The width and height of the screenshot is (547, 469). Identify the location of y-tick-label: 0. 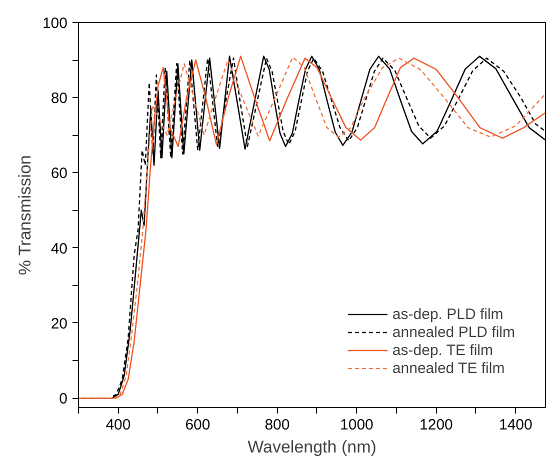
(63, 399).